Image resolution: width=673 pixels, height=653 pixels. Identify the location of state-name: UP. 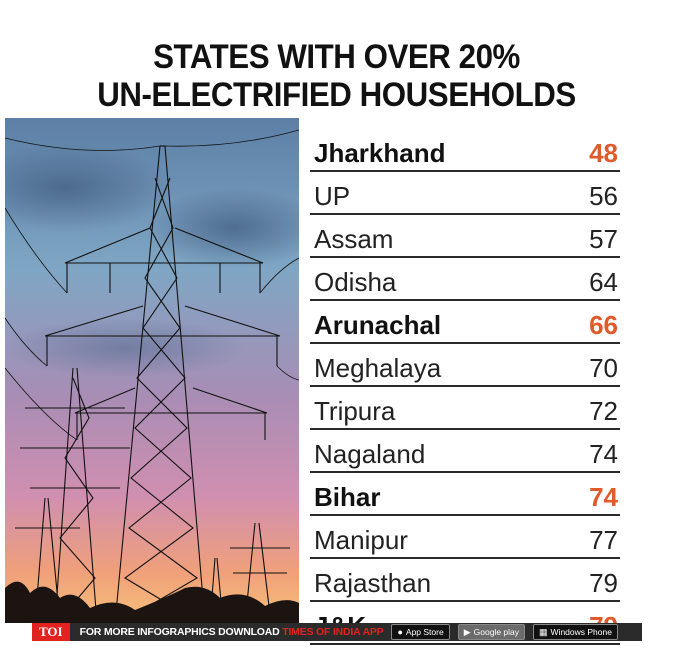
(332, 196).